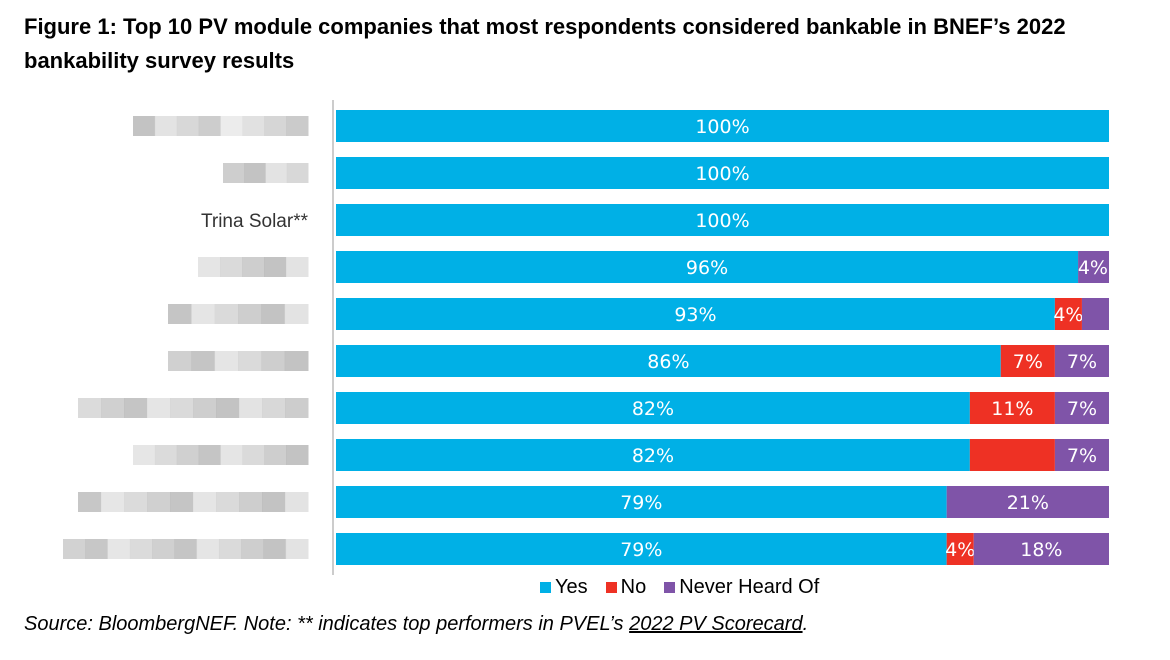  I want to click on data-label: 96%, so click(707, 268).